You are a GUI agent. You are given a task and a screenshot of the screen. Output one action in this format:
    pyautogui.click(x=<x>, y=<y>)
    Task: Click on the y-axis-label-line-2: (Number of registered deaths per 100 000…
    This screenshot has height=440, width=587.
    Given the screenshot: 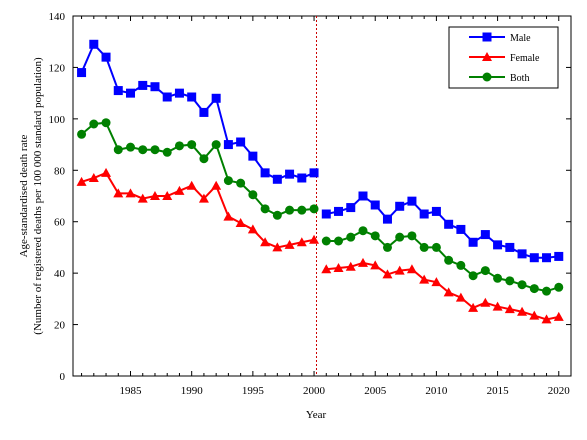 What is the action you would take?
    pyautogui.click(x=38, y=196)
    